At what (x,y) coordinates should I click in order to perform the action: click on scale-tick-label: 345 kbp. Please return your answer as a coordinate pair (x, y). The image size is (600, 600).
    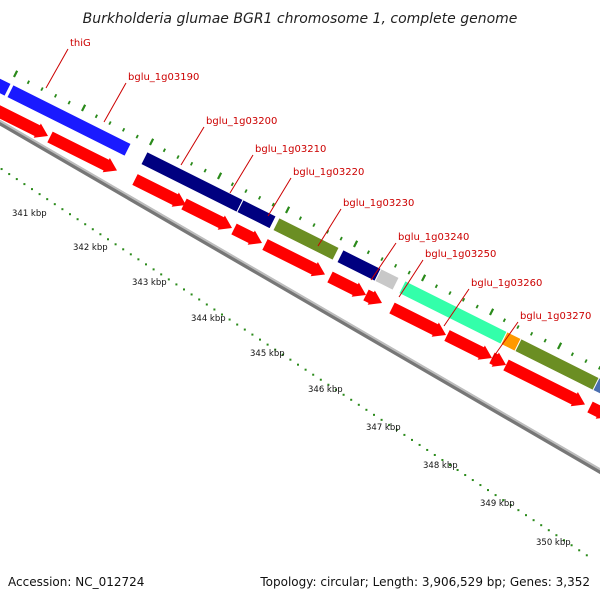
    Looking at the image, I should click on (267, 354).